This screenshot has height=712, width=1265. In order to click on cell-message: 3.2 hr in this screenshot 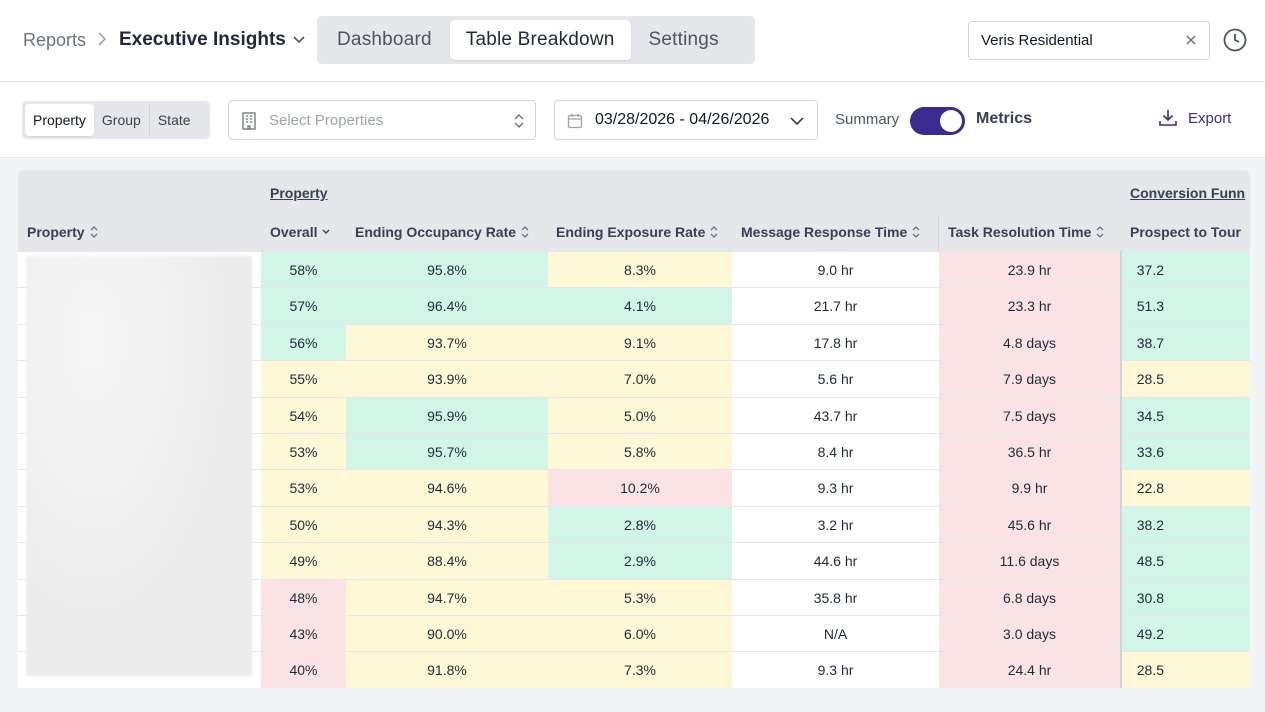, I will do `click(835, 524)`.